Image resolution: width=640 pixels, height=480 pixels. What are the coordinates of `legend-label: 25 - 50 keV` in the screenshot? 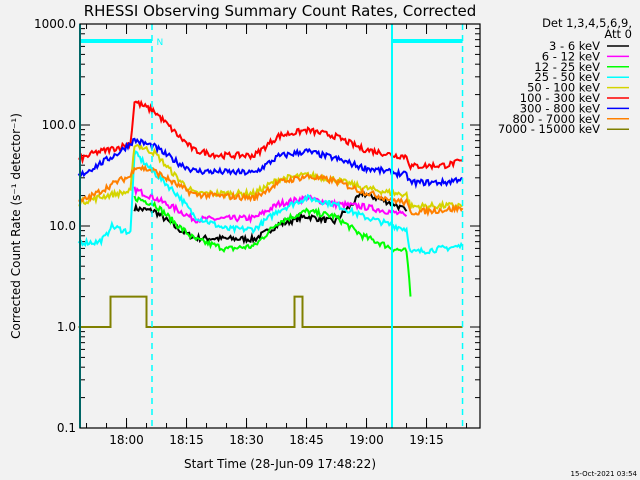 It's located at (567, 77).